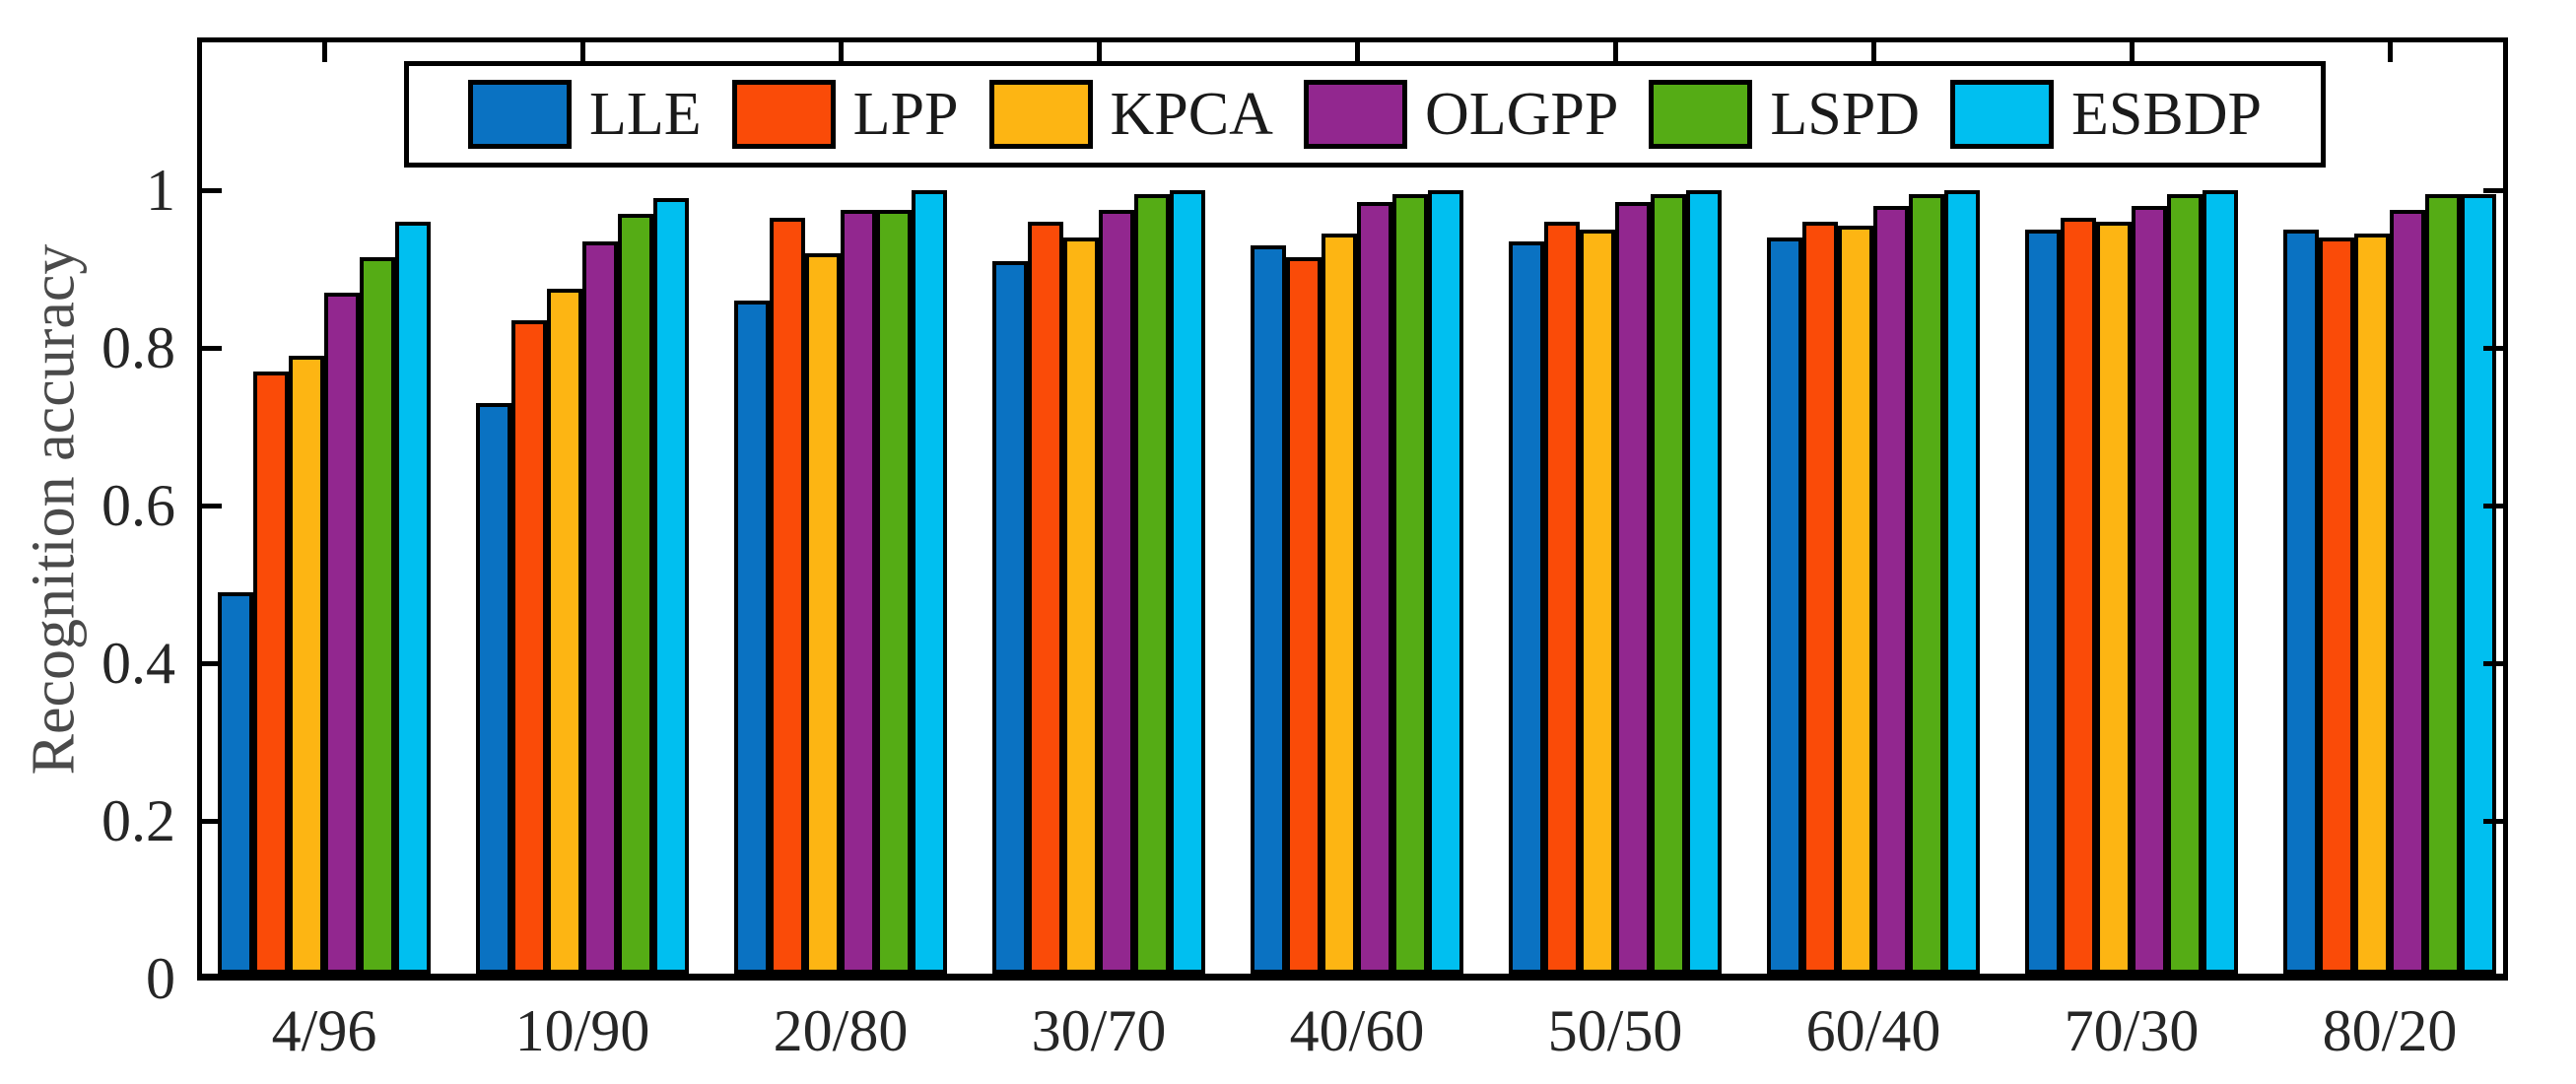 Image resolution: width=2576 pixels, height=1084 pixels. I want to click on bar-KPCA-60/40, so click(1855, 600).